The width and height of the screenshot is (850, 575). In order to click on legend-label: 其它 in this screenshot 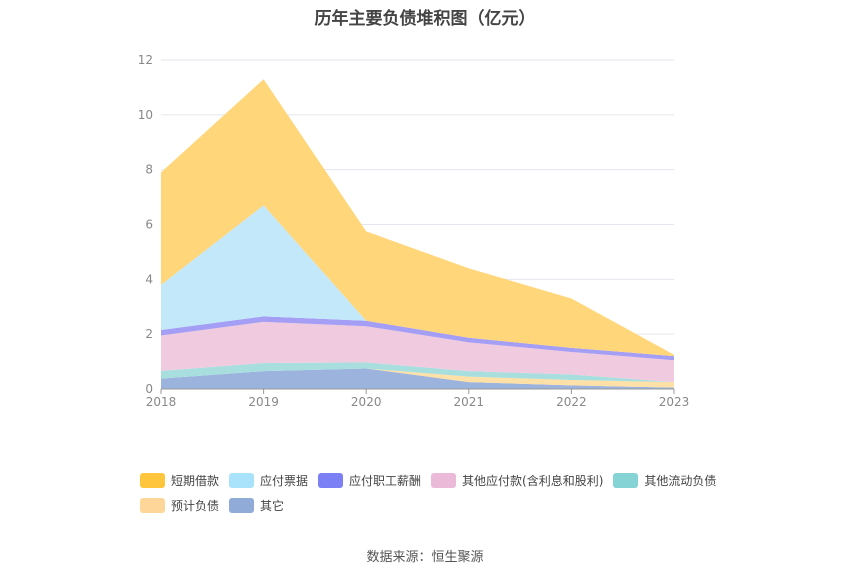, I will do `click(272, 506)`.